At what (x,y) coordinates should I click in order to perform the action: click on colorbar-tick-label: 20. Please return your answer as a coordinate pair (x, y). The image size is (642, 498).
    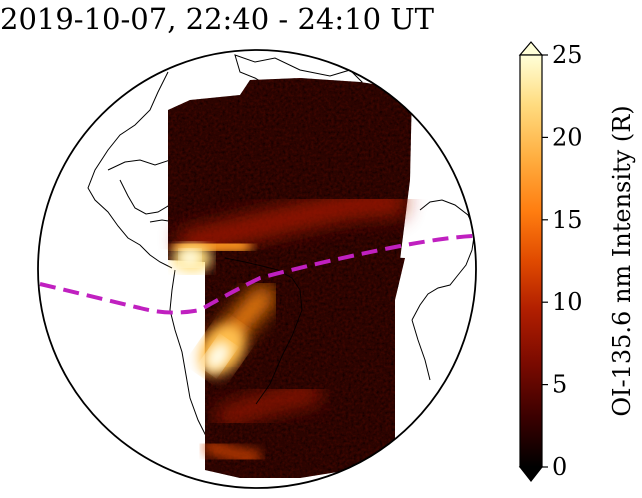
    Looking at the image, I should click on (567, 137).